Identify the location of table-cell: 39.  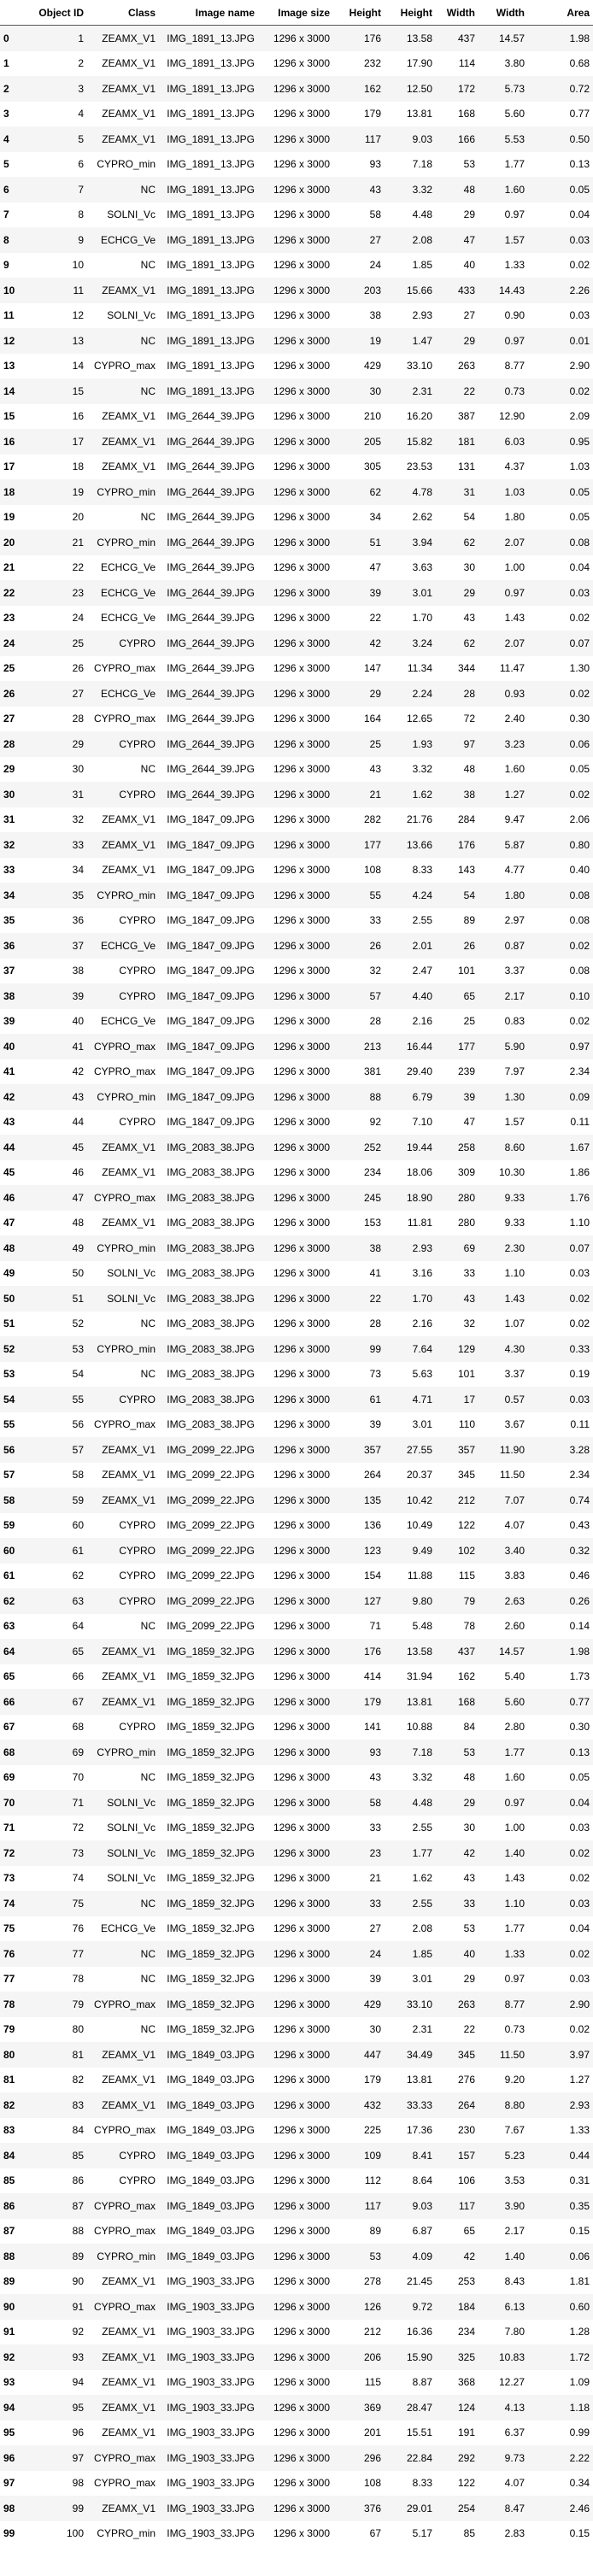
(359, 1979).